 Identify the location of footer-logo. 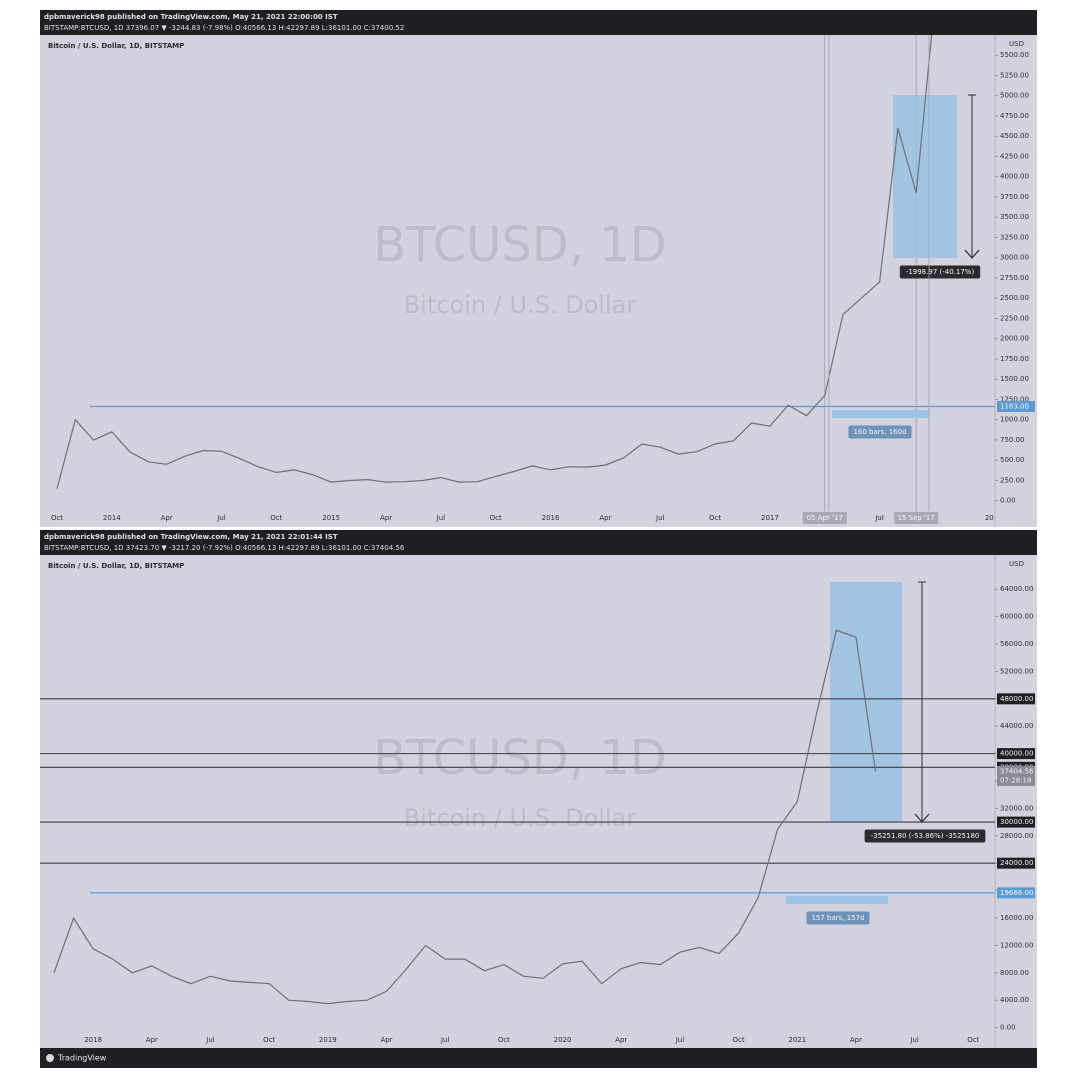
(50, 1058).